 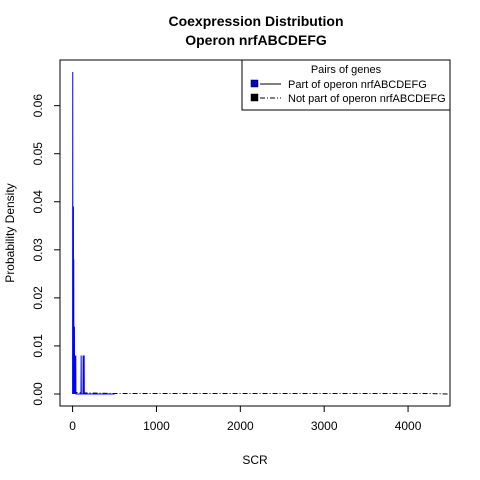 I want to click on x-tick-label: 3000, so click(x=324, y=426).